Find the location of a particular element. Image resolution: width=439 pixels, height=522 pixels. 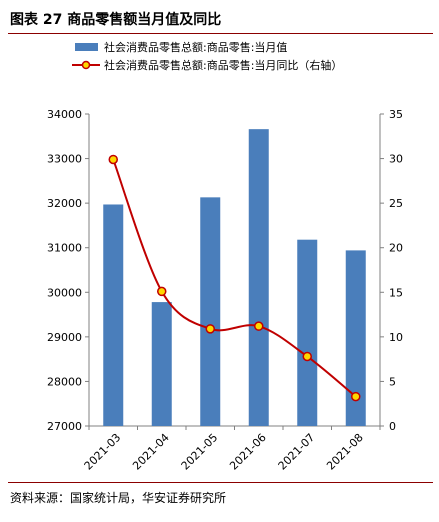

source-note: 资料来源：国家统计局，华安证券研究所 is located at coordinates (118, 498).